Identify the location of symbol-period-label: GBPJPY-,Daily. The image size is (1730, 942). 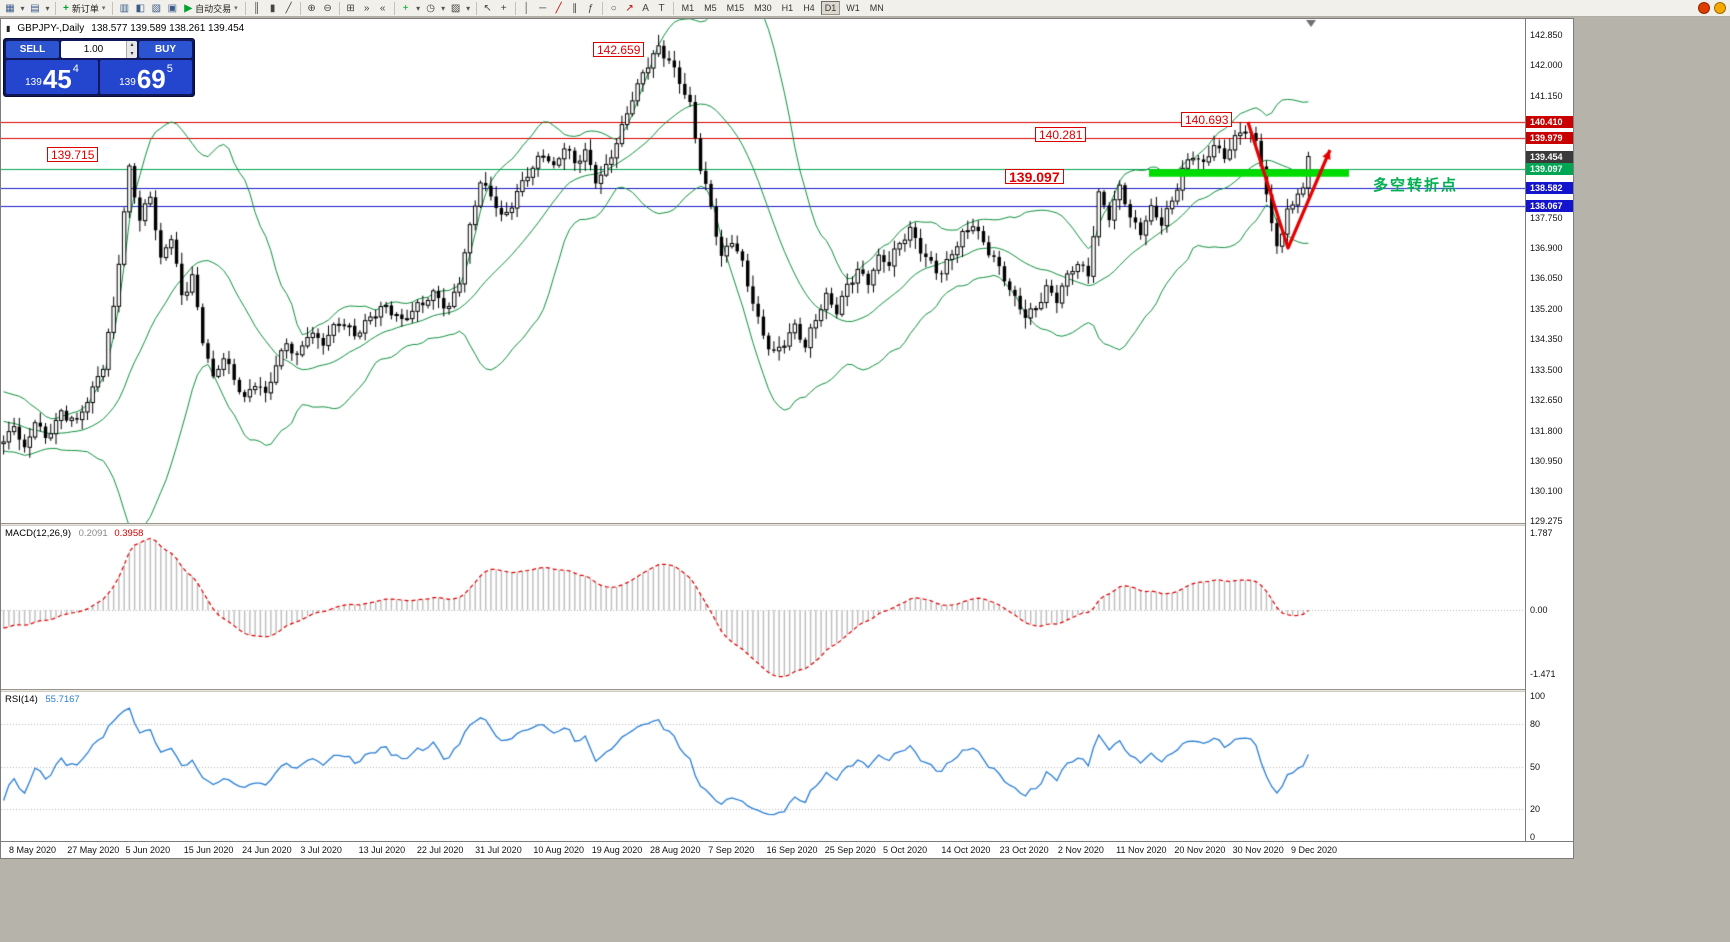
(51, 28).